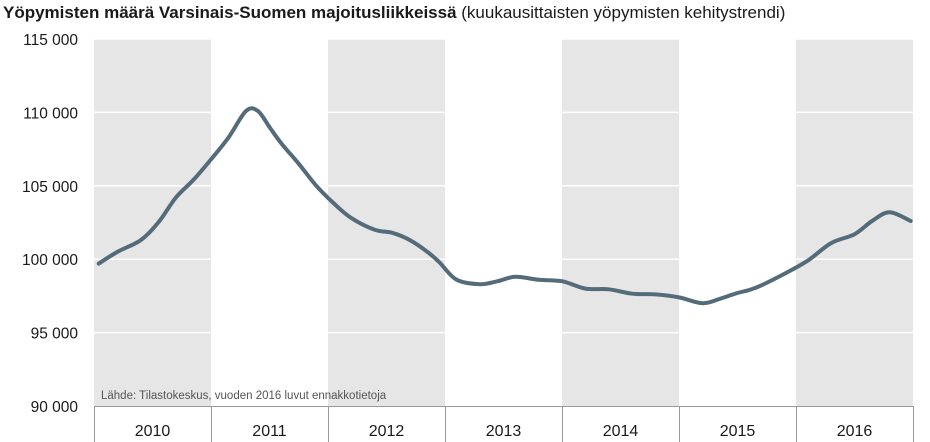  I want to click on y-tick-label: 105 000, so click(50, 187).